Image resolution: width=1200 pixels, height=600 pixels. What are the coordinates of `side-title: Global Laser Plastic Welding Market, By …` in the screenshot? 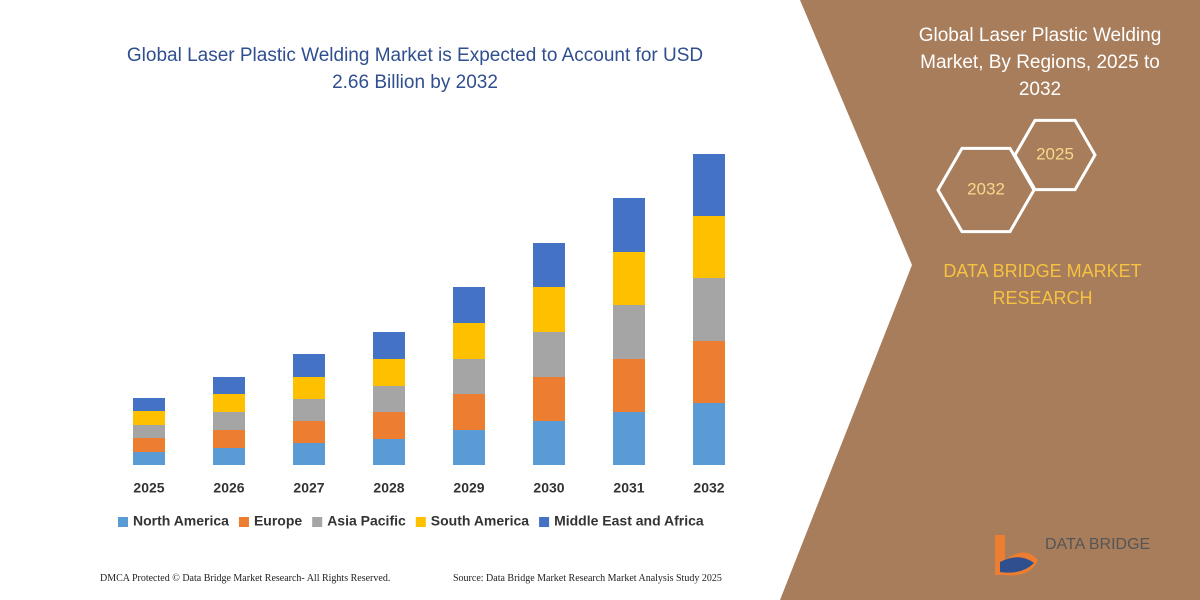 It's located at (1040, 62).